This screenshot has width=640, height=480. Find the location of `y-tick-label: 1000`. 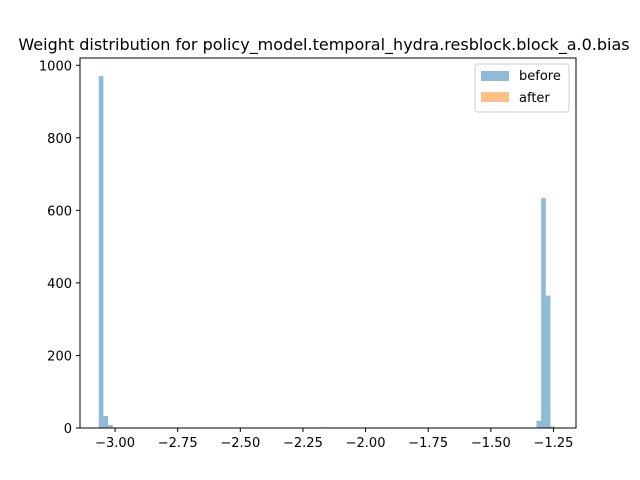

y-tick-label: 1000 is located at coordinates (55, 66).